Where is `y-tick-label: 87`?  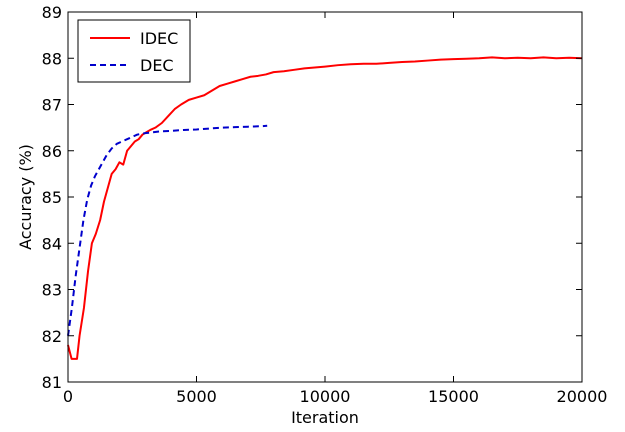
y-tick-label: 87 is located at coordinates (52, 105).